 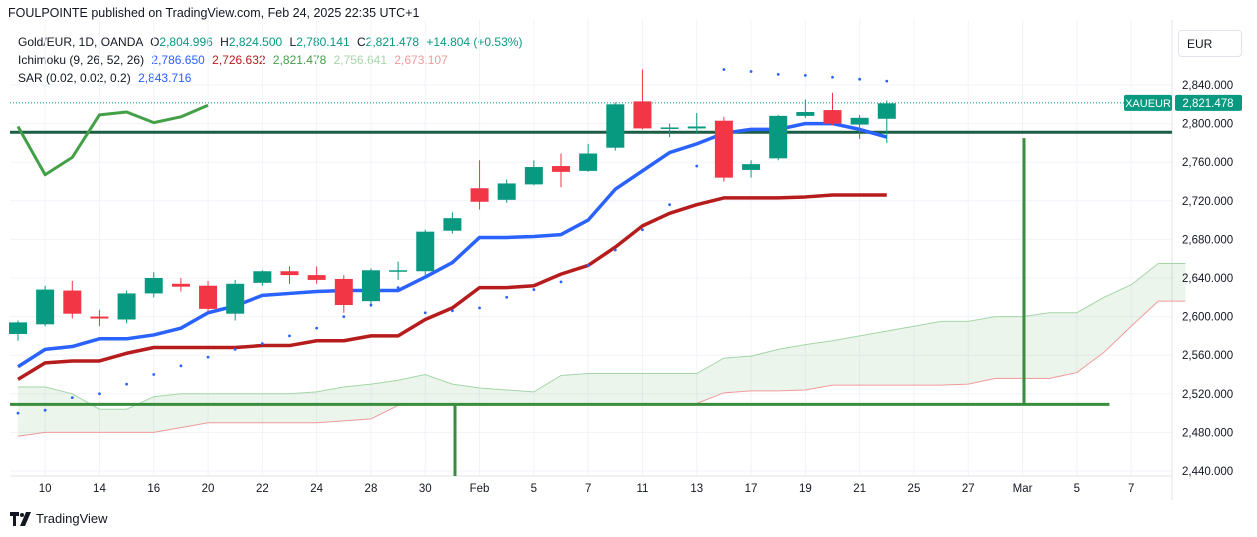 I want to click on open-value: 2,804.996, so click(x=186, y=42).